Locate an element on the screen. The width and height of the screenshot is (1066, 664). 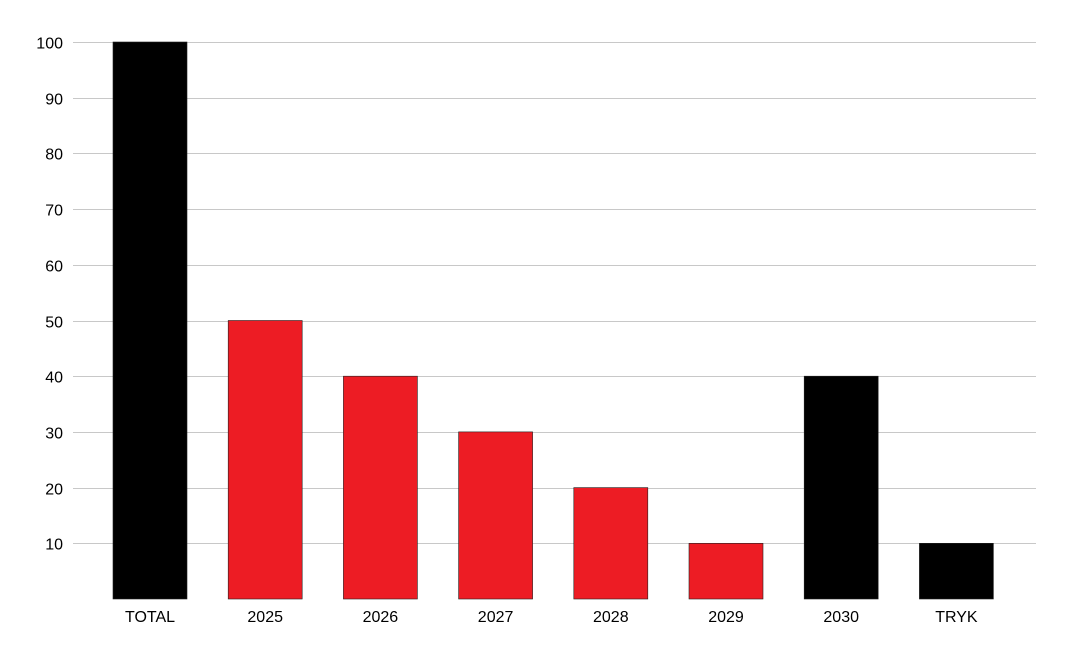
x-axis-ticks: TOTAL 2025 2026 2027 2028 2029 2030 TRYK is located at coordinates (551, 617).